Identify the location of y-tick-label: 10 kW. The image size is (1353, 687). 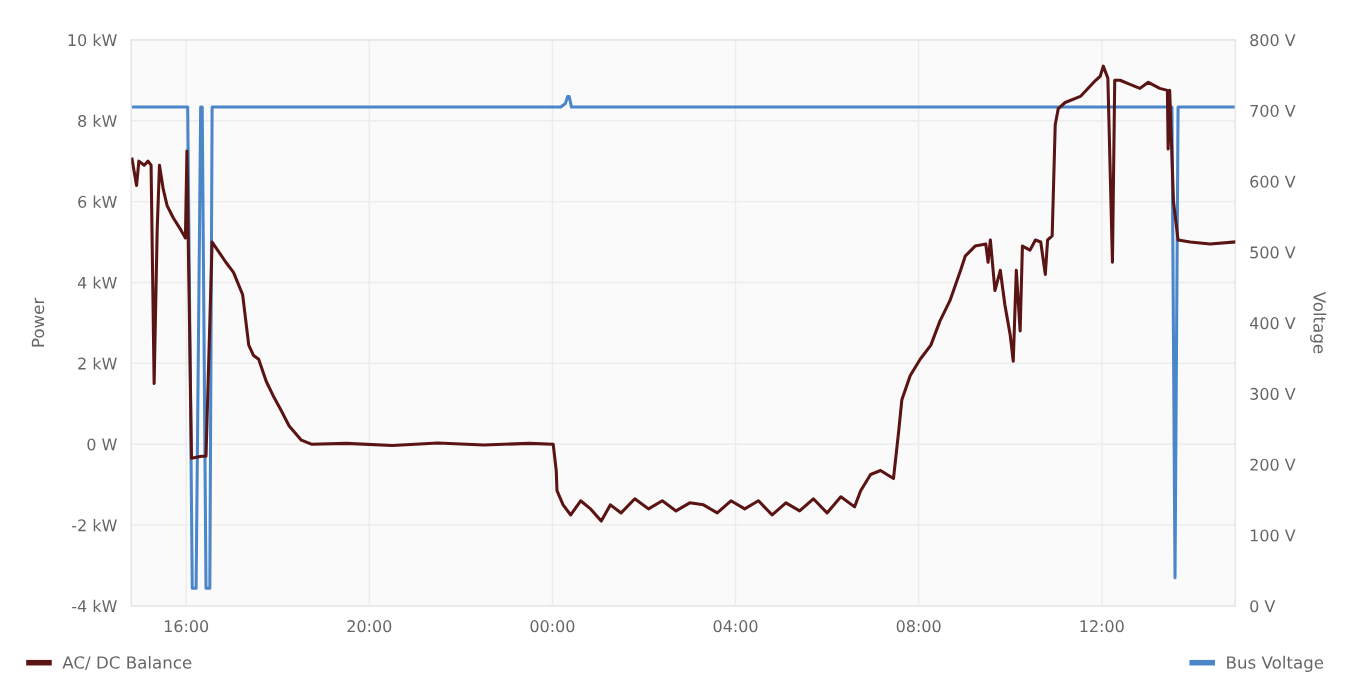
(92, 40).